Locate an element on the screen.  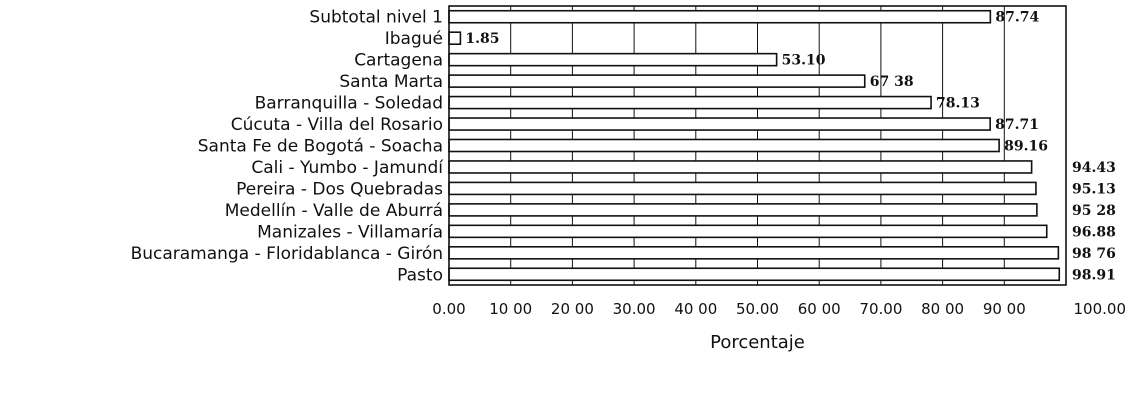
category-label: Manizales - Villamaría is located at coordinates (350, 232).